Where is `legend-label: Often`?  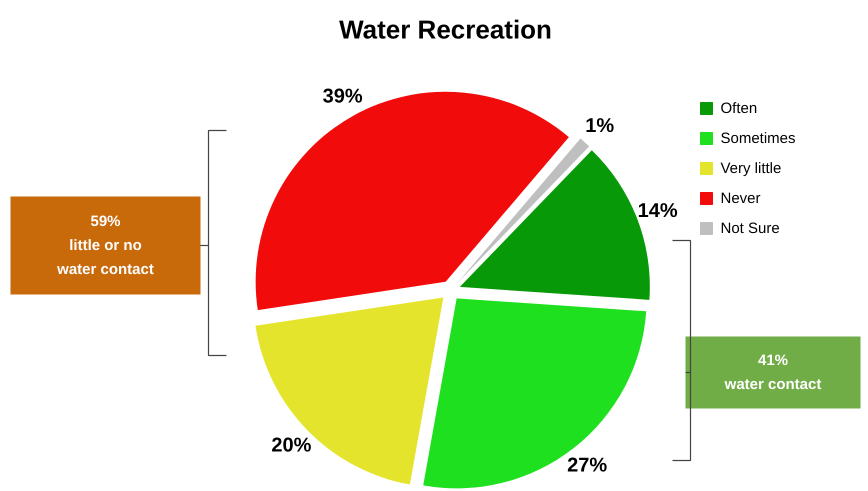
legend-label: Often is located at coordinates (739, 108).